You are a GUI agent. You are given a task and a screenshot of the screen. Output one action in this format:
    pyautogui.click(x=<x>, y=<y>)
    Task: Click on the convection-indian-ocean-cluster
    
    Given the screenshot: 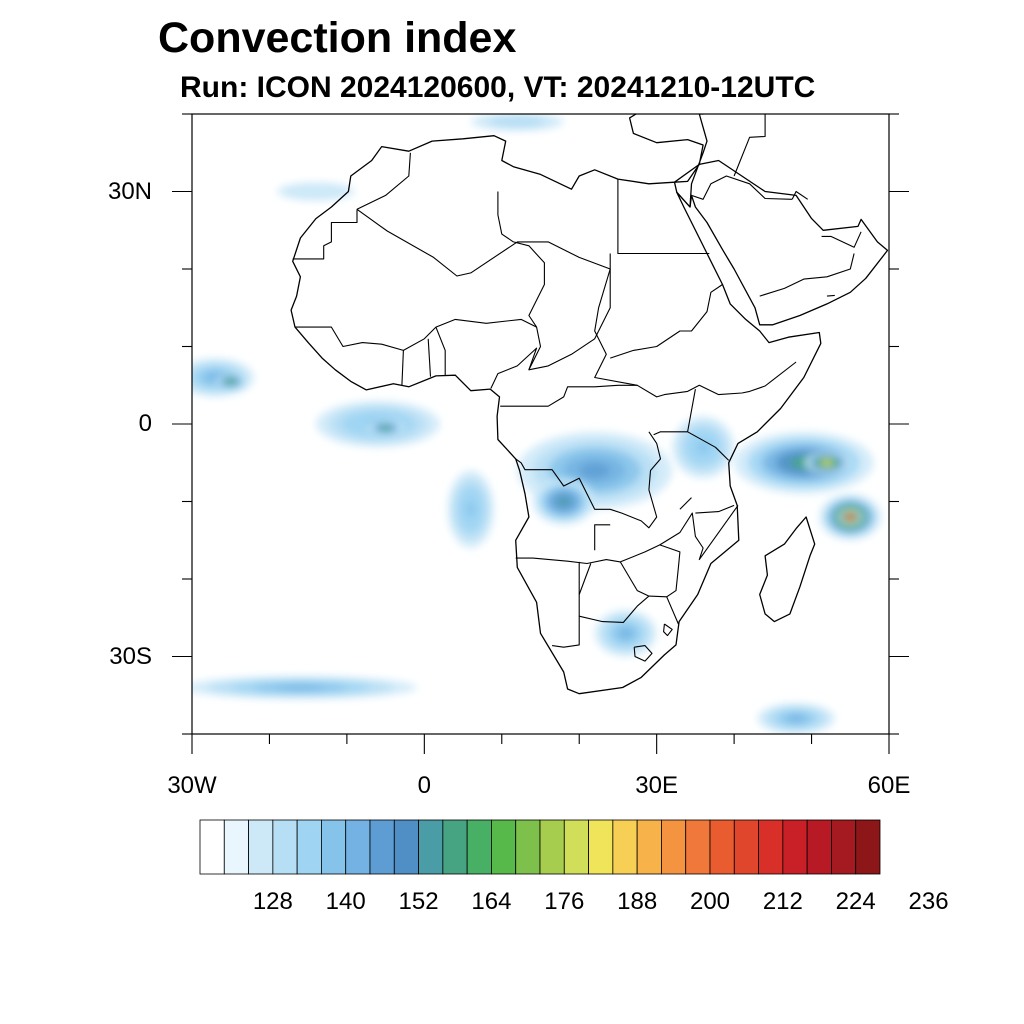 What is the action you would take?
    pyautogui.click(x=804, y=462)
    